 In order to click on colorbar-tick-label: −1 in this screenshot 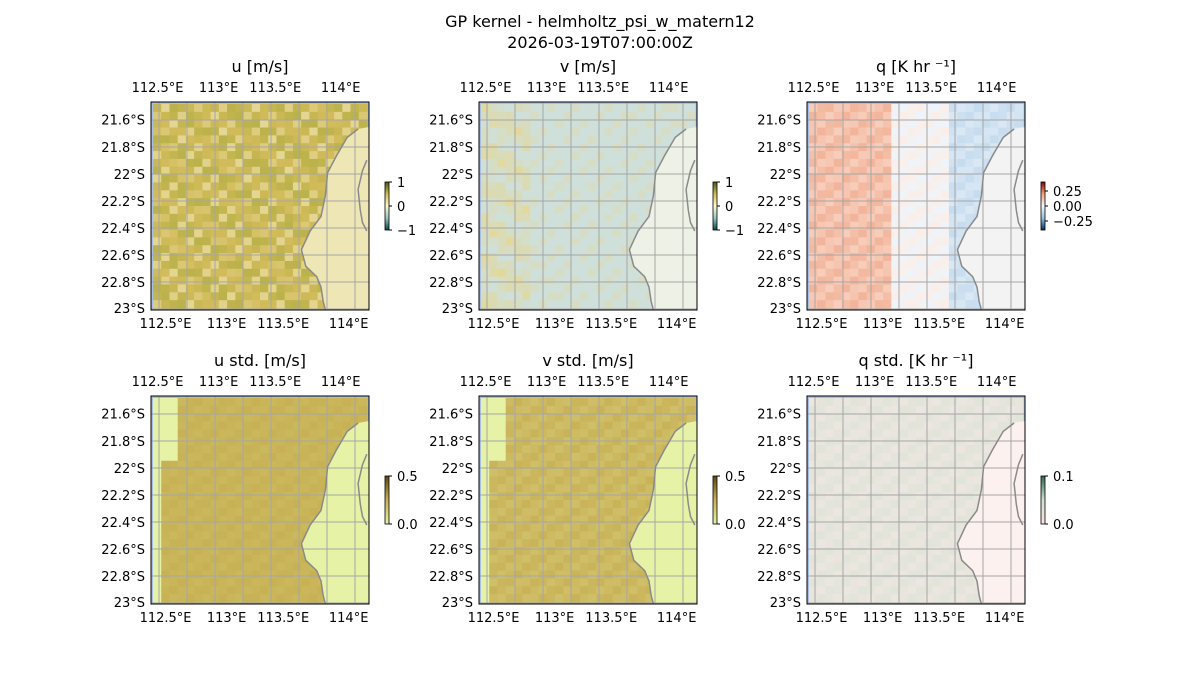, I will do `click(406, 231)`.